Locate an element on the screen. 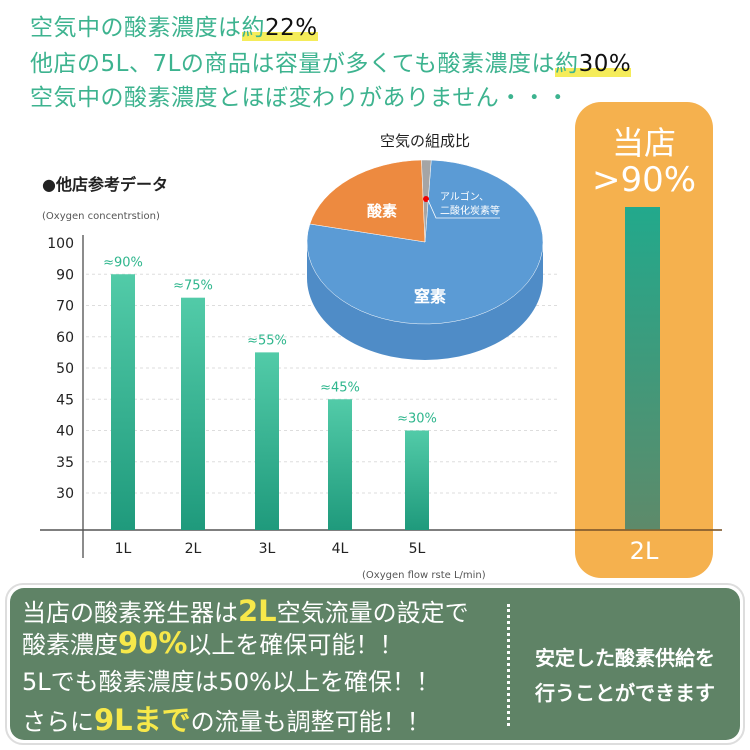 This screenshot has width=750, height=750. info-right-line-2: 行うことができます is located at coordinates (625, 693).